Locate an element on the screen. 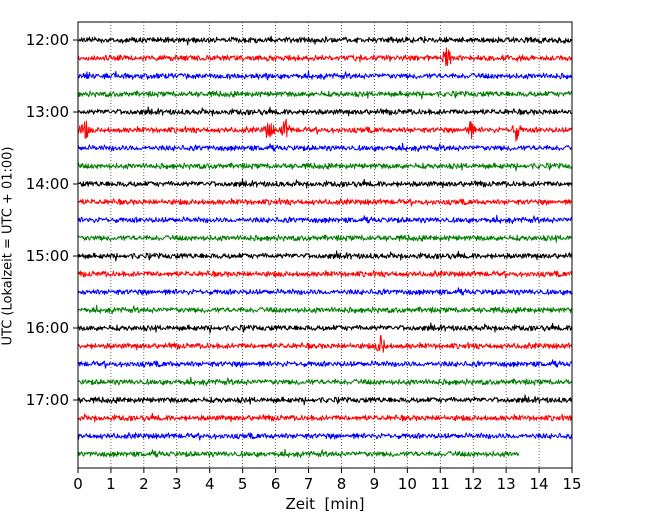 The height and width of the screenshot is (520, 650). y-axis-label: UTC (Lokalzeit = UTC + 01:00) is located at coordinates (8, 246).